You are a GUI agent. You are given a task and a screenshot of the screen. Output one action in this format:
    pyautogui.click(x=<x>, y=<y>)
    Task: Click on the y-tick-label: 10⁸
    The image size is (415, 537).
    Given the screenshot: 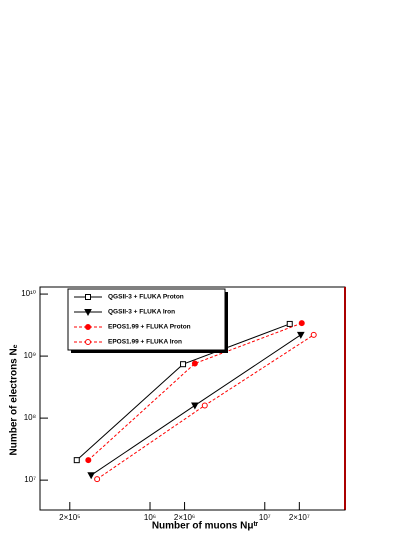 What is the action you would take?
    pyautogui.click(x=30, y=417)
    